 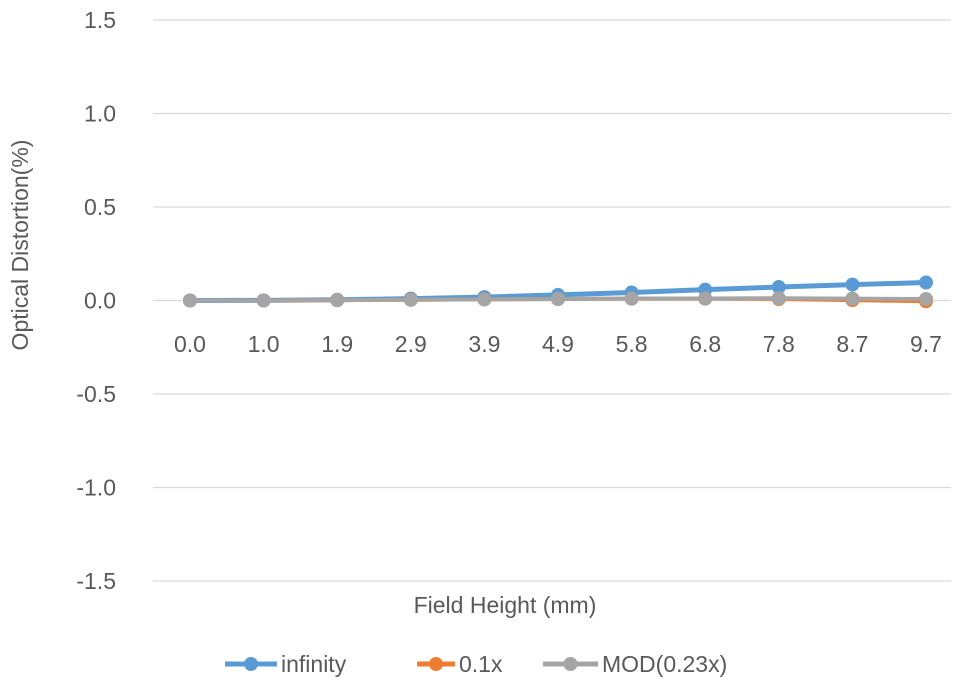 I want to click on x-tick-label: 5.8, so click(x=632, y=344).